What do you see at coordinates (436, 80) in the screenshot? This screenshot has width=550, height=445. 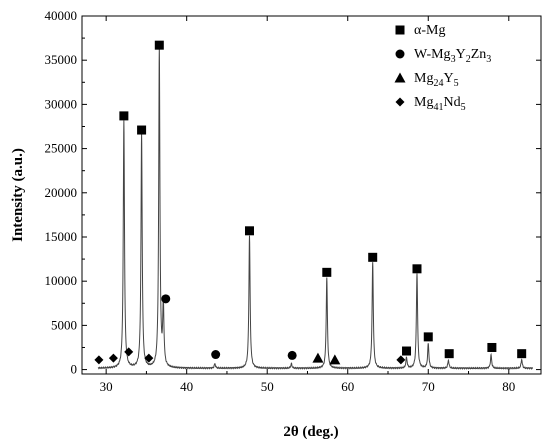 I see `legend-label: Mg24Y5` at bounding box center [436, 80].